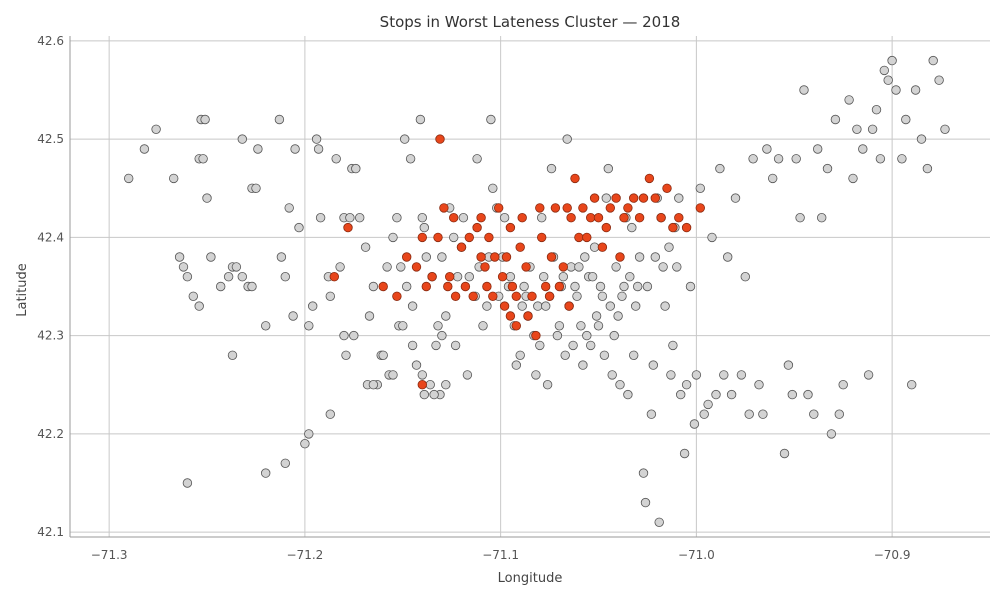 The width and height of the screenshot is (1000, 605). I want to click on y-tick-label: 42.6, so click(50, 41).